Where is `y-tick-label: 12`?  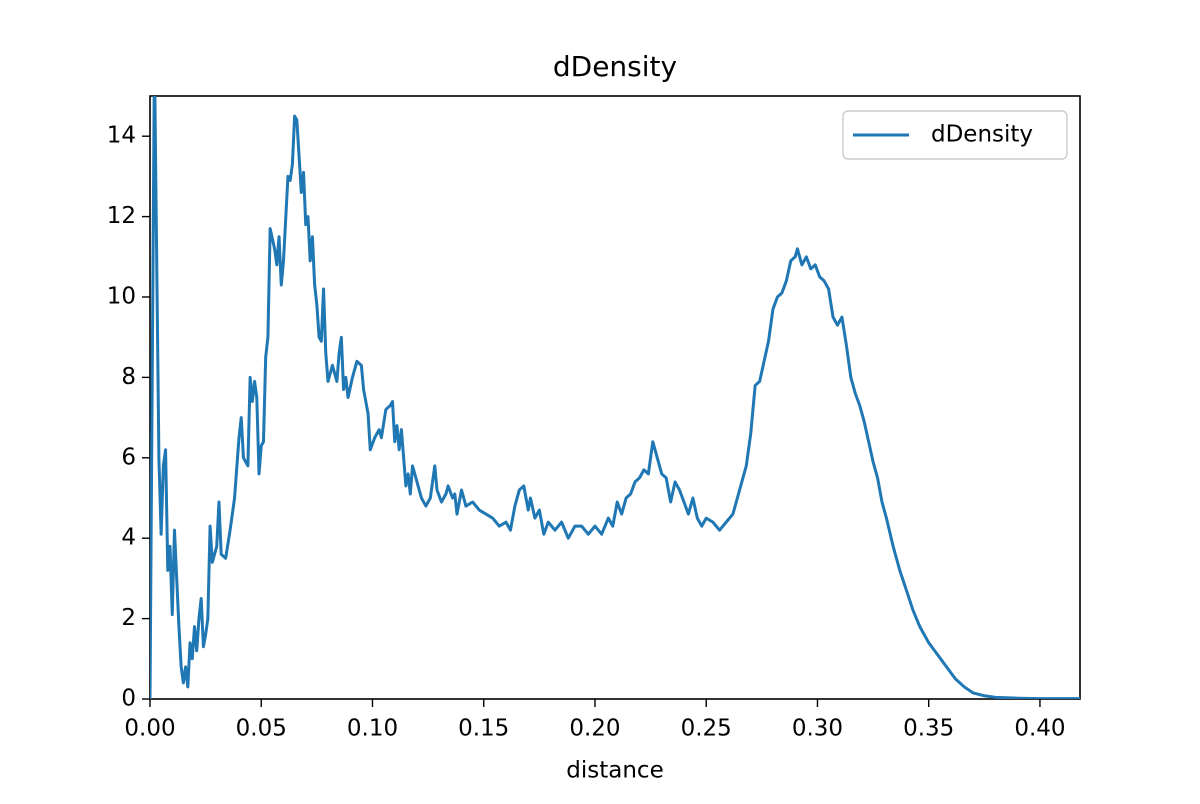
y-tick-label: 12 is located at coordinates (121, 216).